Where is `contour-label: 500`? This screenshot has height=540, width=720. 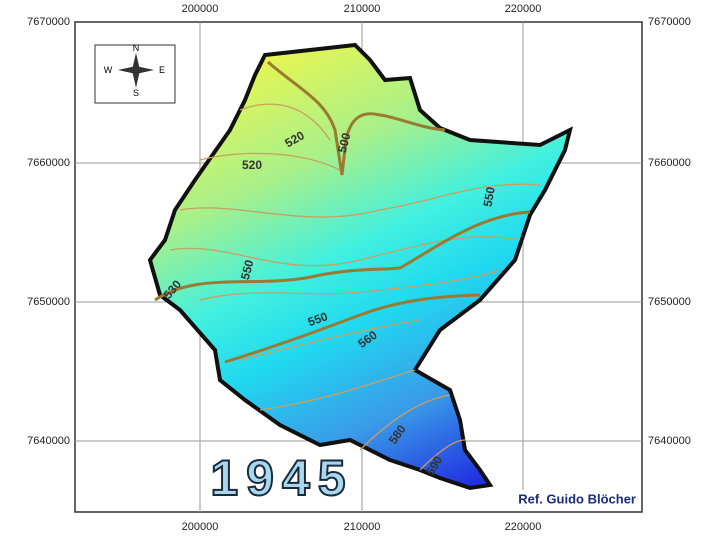
contour-label: 500 is located at coordinates (344, 142).